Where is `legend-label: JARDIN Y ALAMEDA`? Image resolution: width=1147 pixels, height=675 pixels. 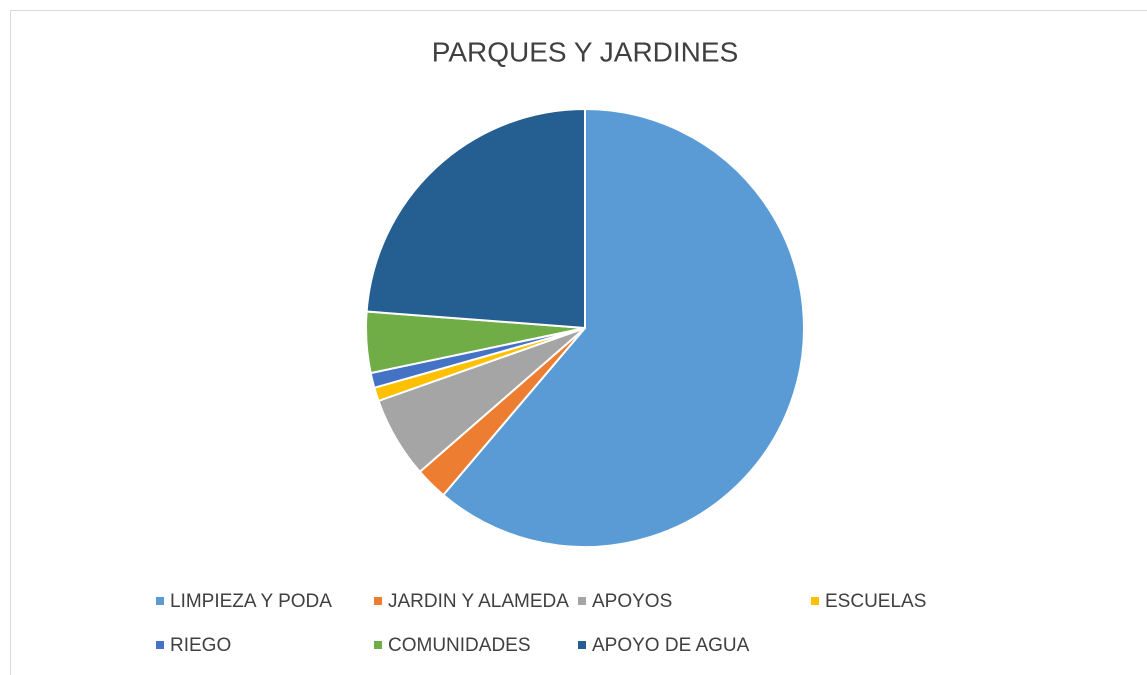 legend-label: JARDIN Y ALAMEDA is located at coordinates (478, 601).